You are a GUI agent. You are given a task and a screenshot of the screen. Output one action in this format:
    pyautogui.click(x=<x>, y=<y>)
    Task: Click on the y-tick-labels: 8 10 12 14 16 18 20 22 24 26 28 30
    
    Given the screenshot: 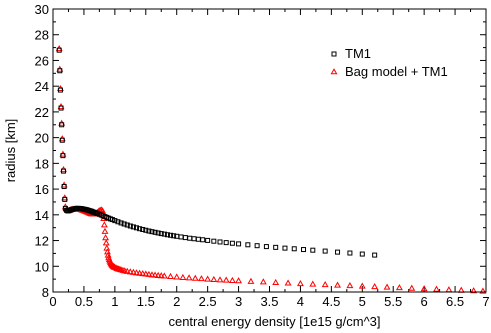 What is the action you would take?
    pyautogui.click(x=42, y=151)
    